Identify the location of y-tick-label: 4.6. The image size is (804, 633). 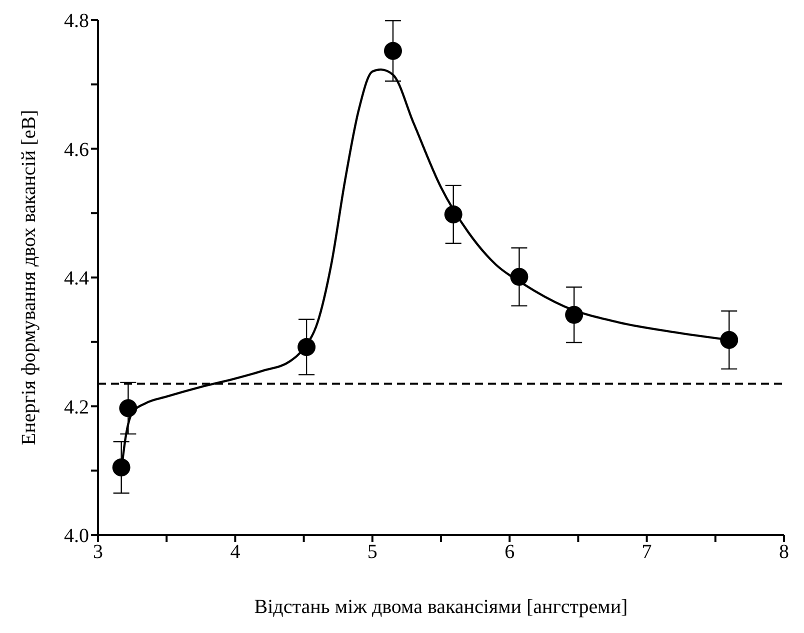
(76, 149).